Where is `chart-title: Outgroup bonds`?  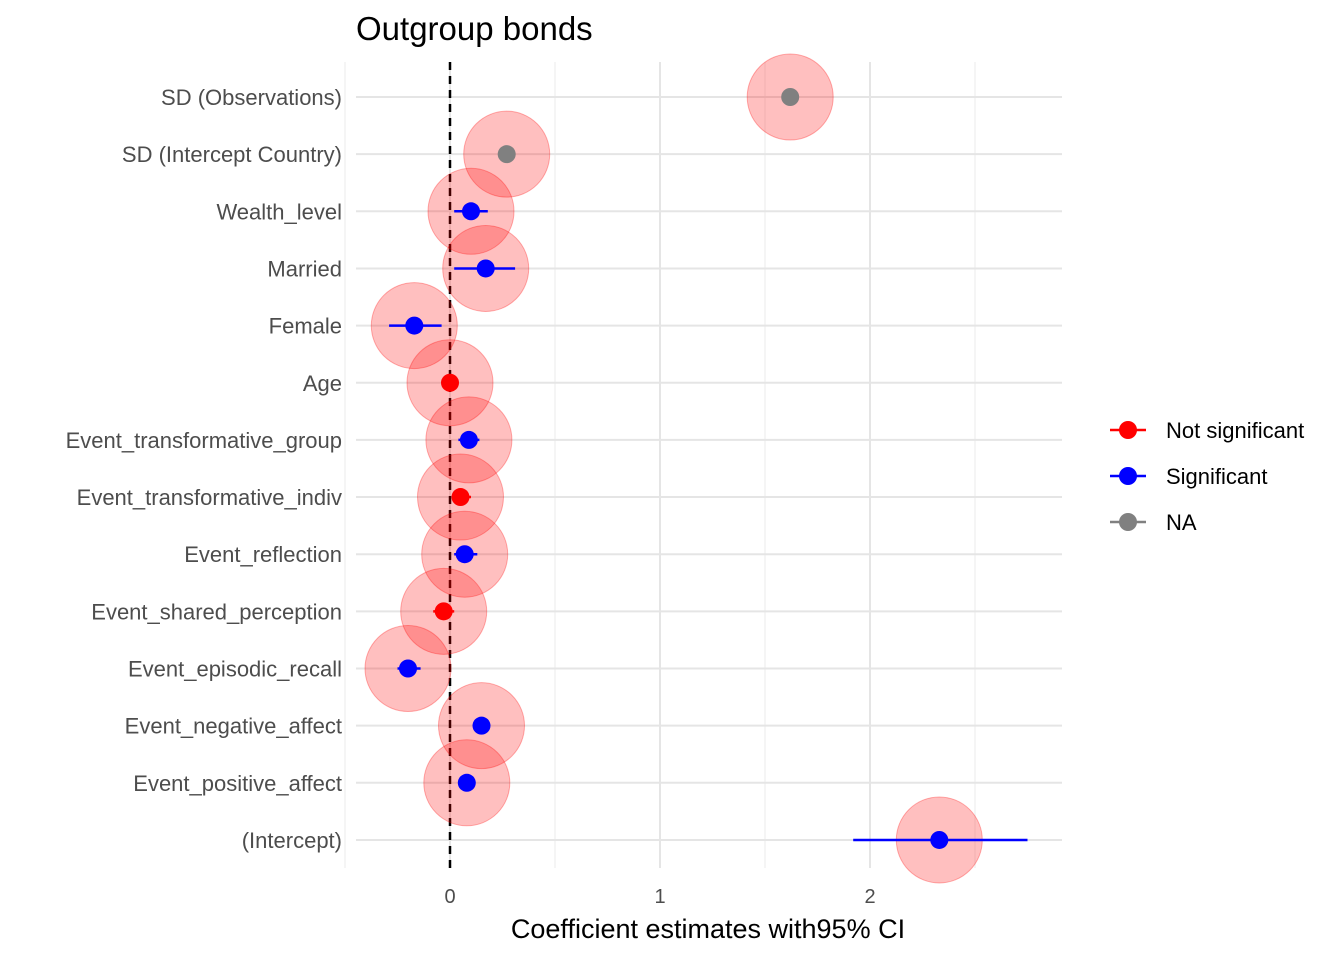 chart-title: Outgroup bonds is located at coordinates (474, 28).